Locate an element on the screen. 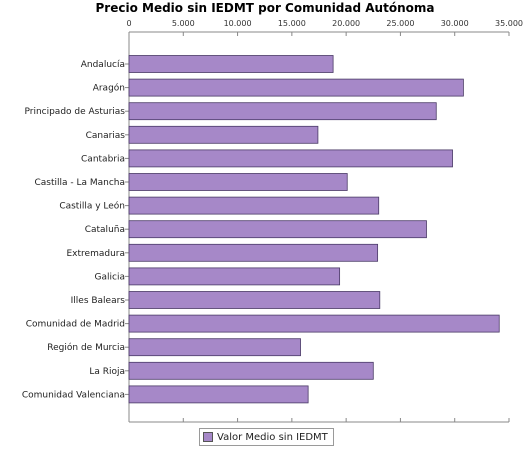 The image size is (525, 450). category-label: Principado de Asturias is located at coordinates (74, 112).